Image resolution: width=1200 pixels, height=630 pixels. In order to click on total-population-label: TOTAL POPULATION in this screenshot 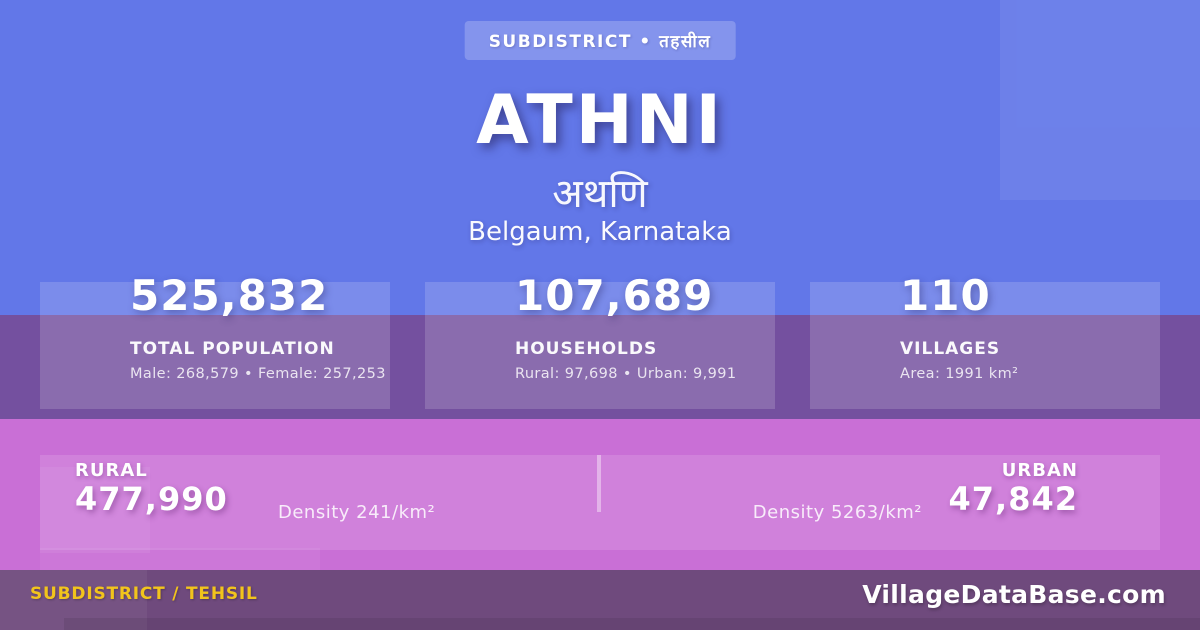, I will do `click(232, 349)`.